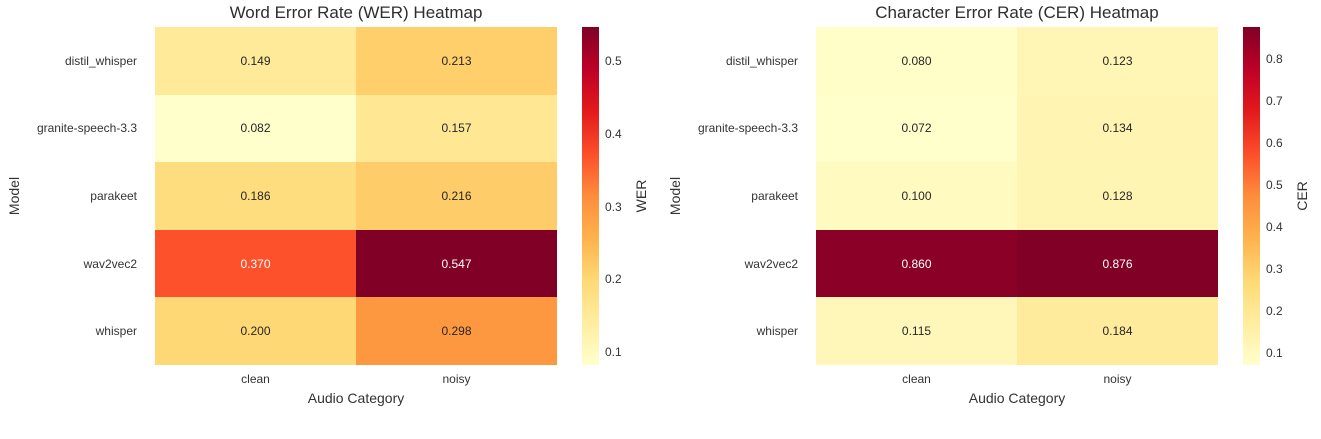 The height and width of the screenshot is (439, 1321). What do you see at coordinates (456, 196) in the screenshot?
I see `heatmap-cell: 0.216` at bounding box center [456, 196].